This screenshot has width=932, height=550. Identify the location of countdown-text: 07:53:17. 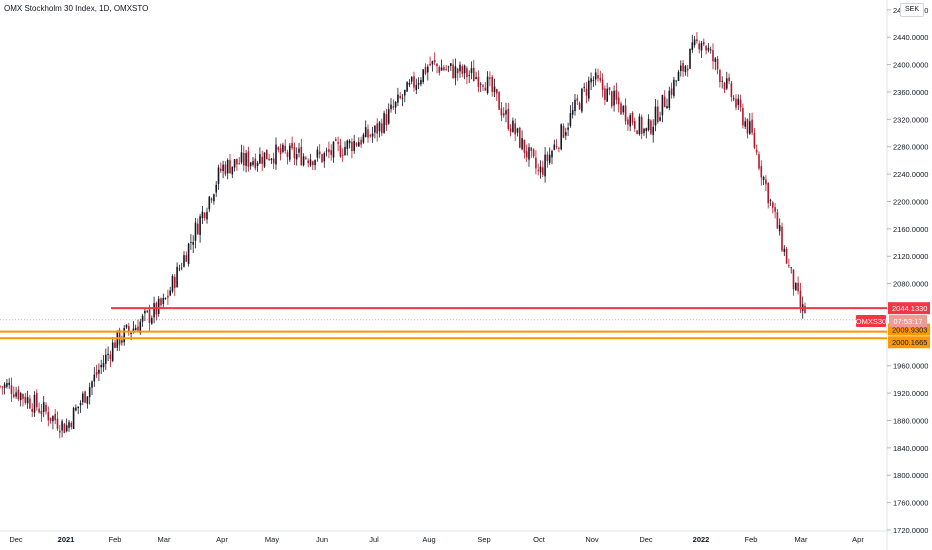
(907, 321).